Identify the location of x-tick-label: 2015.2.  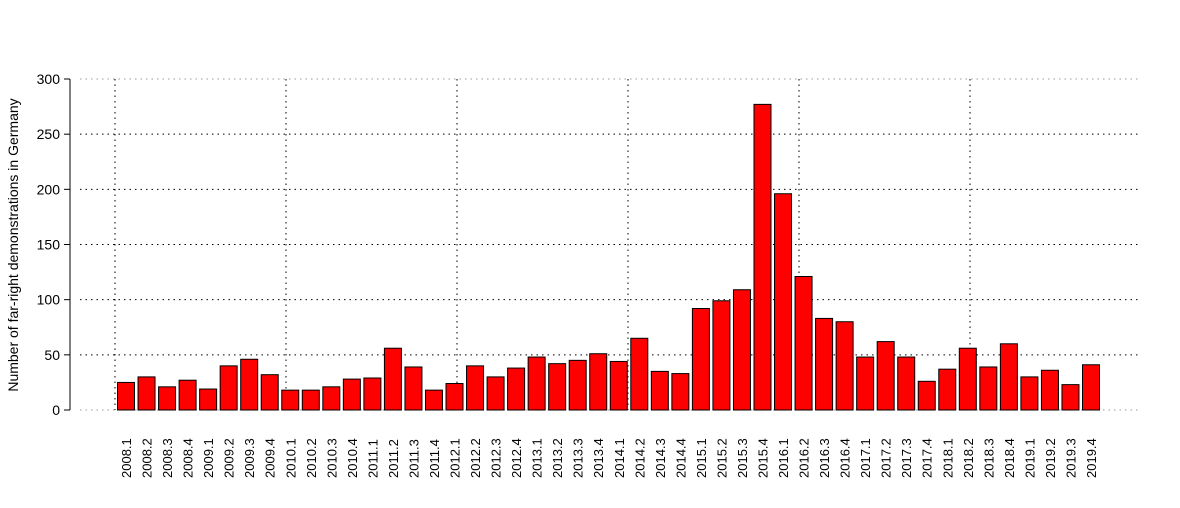
(721, 458).